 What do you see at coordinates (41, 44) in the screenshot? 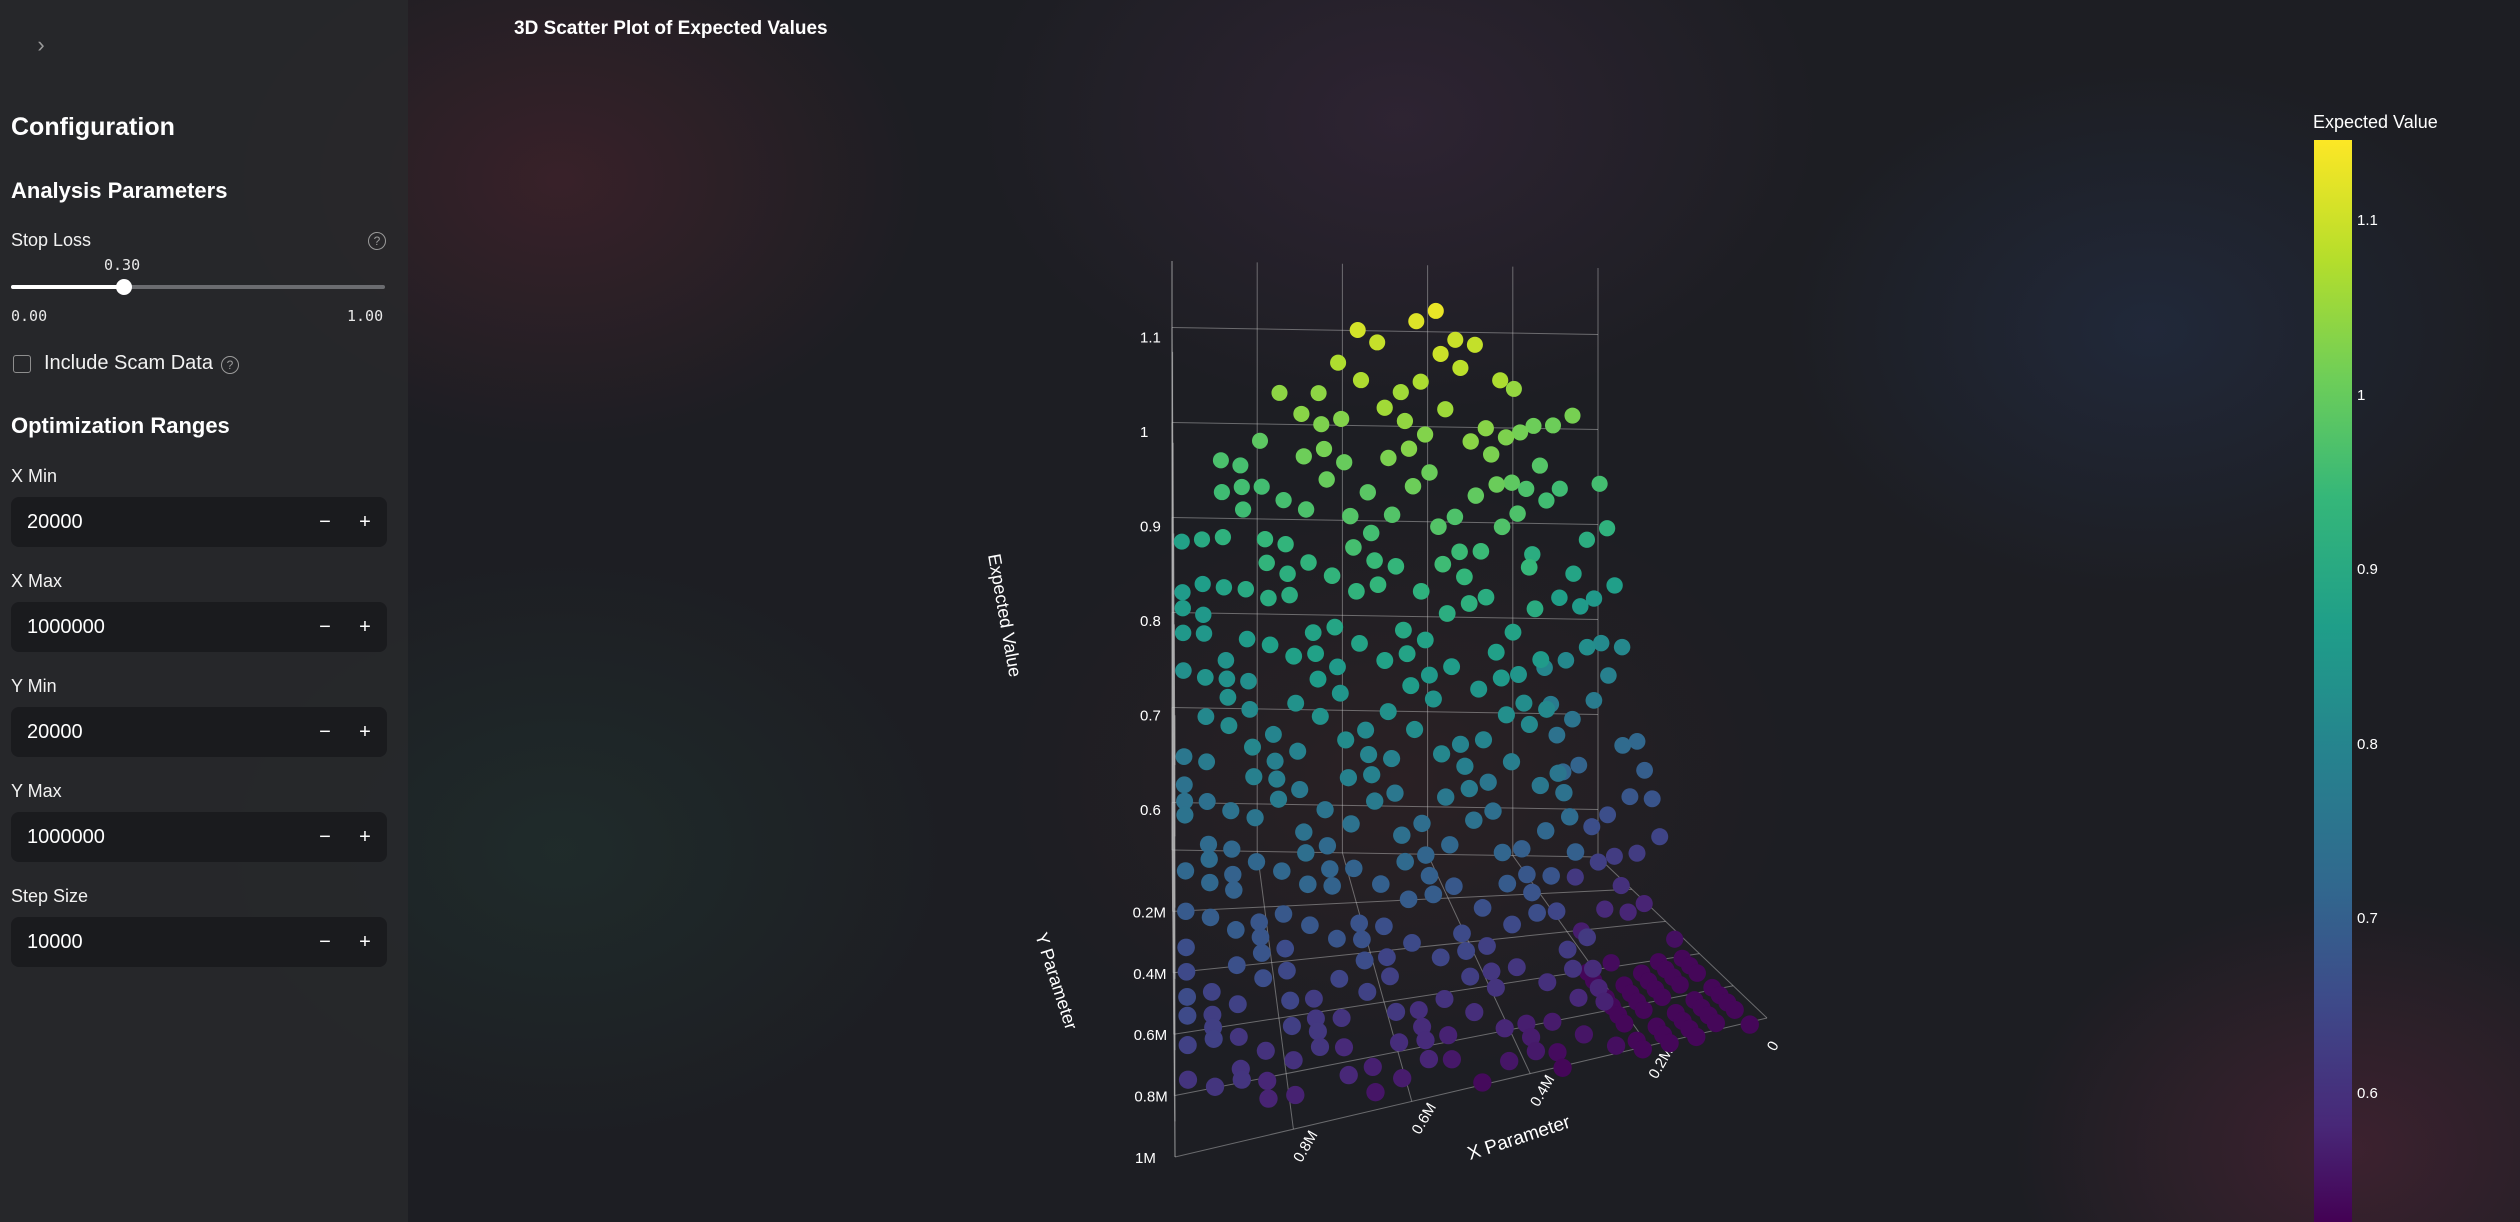
I see `chevron-right-icon: ›` at bounding box center [41, 44].